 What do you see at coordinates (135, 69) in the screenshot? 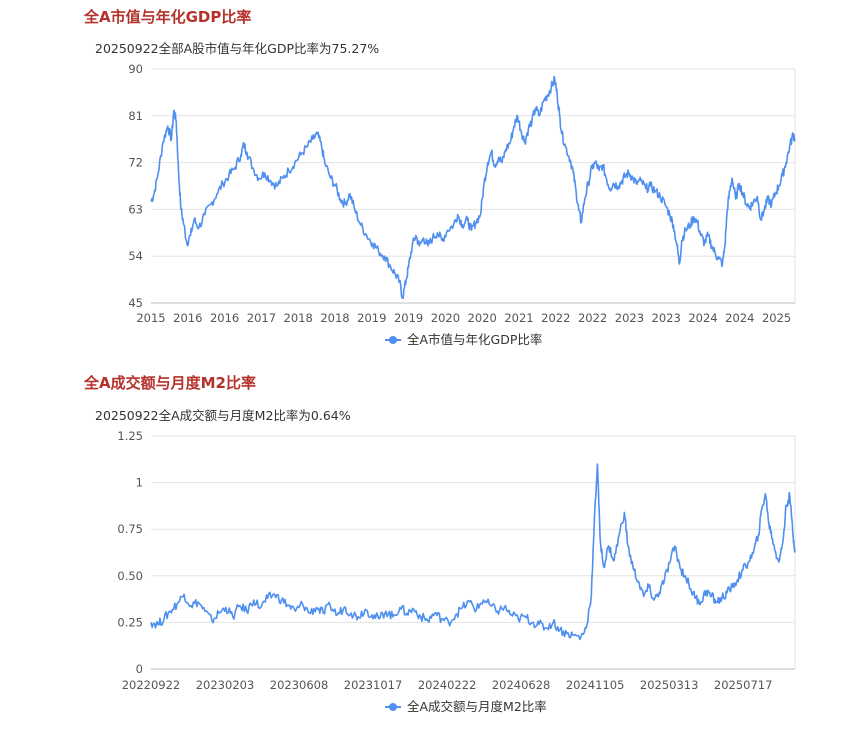
I see `y-tick-label: 90` at bounding box center [135, 69].